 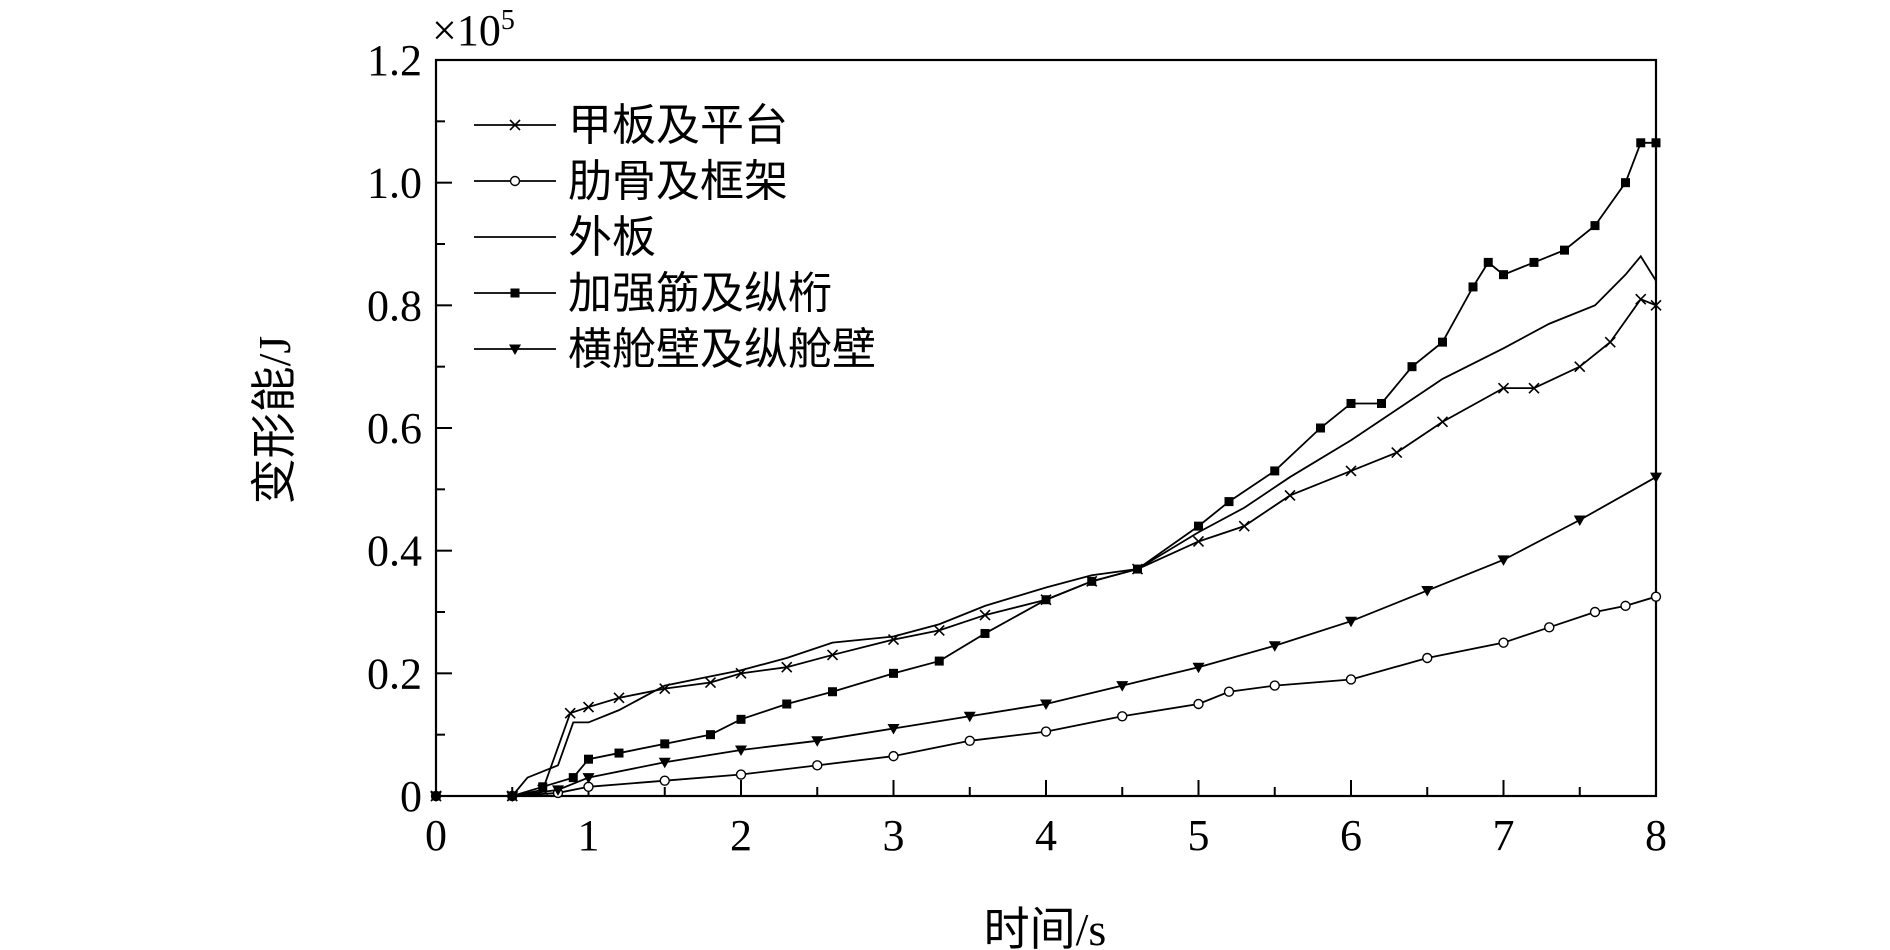 What do you see at coordinates (678, 125) in the screenshot?
I see `legend-label: 甲板及平台` at bounding box center [678, 125].